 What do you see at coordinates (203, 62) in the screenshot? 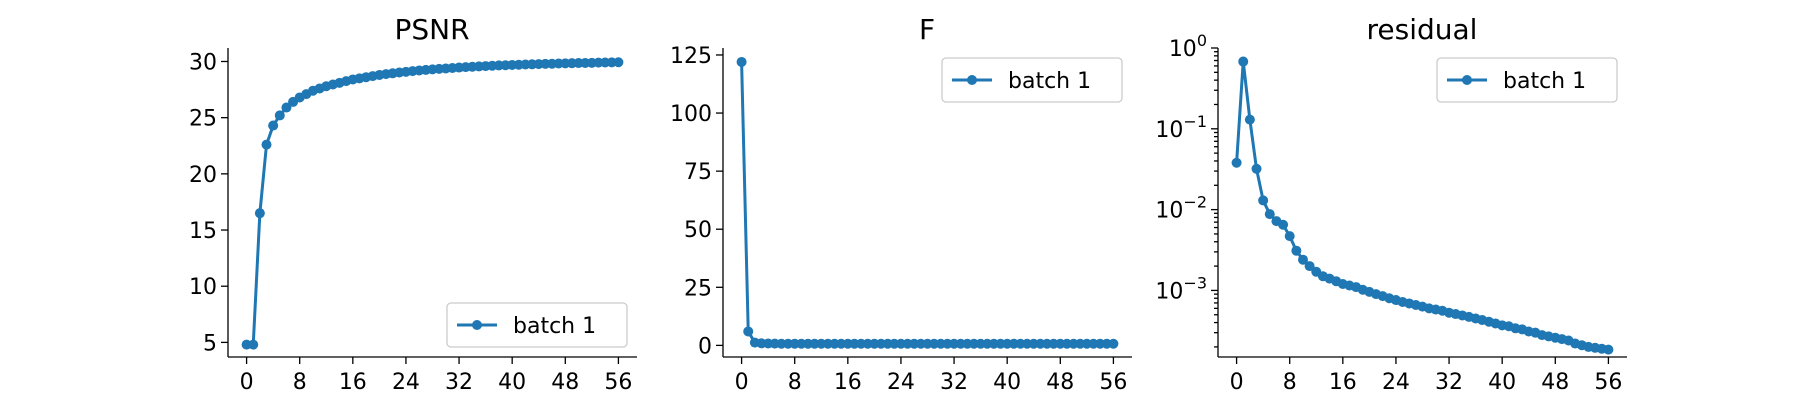
I see `y-tick-label: 30` at bounding box center [203, 62].